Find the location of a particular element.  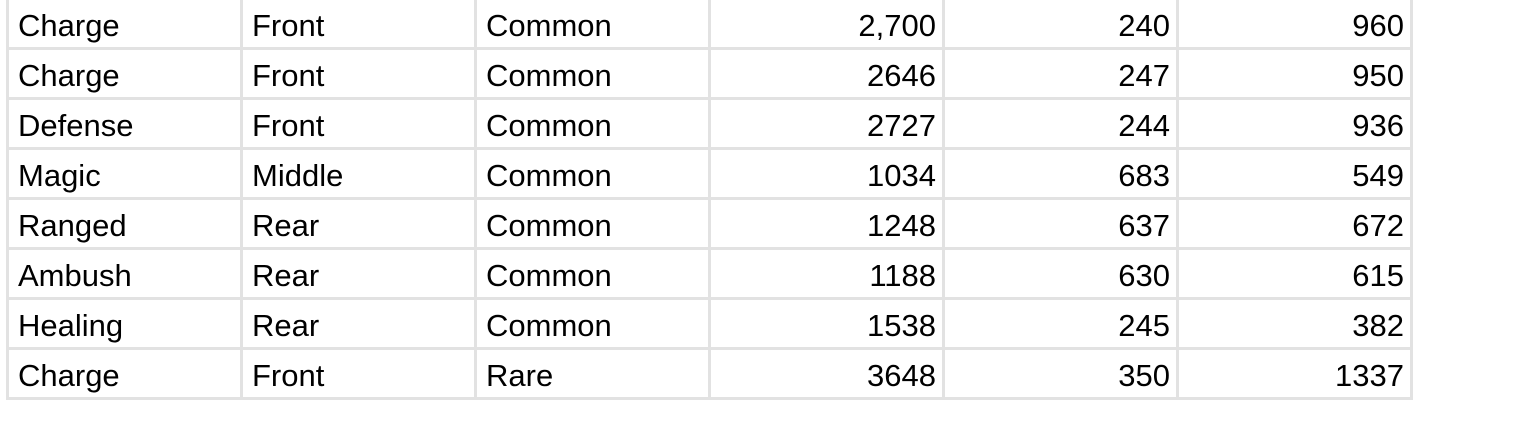

cell-value-2: 240 is located at coordinates (1060, 25).